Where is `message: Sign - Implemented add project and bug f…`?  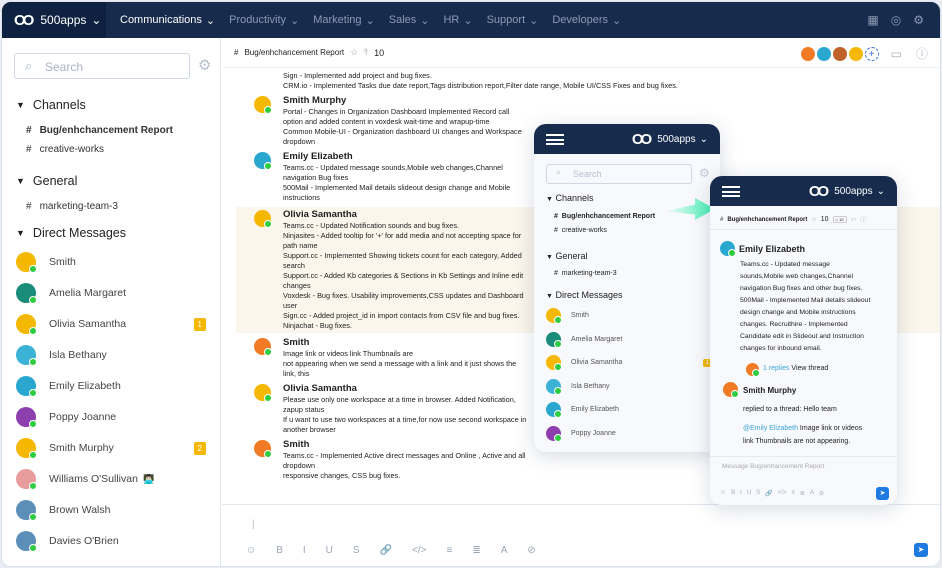
message: Sign - Implemented add project and bug f… is located at coordinates (581, 81).